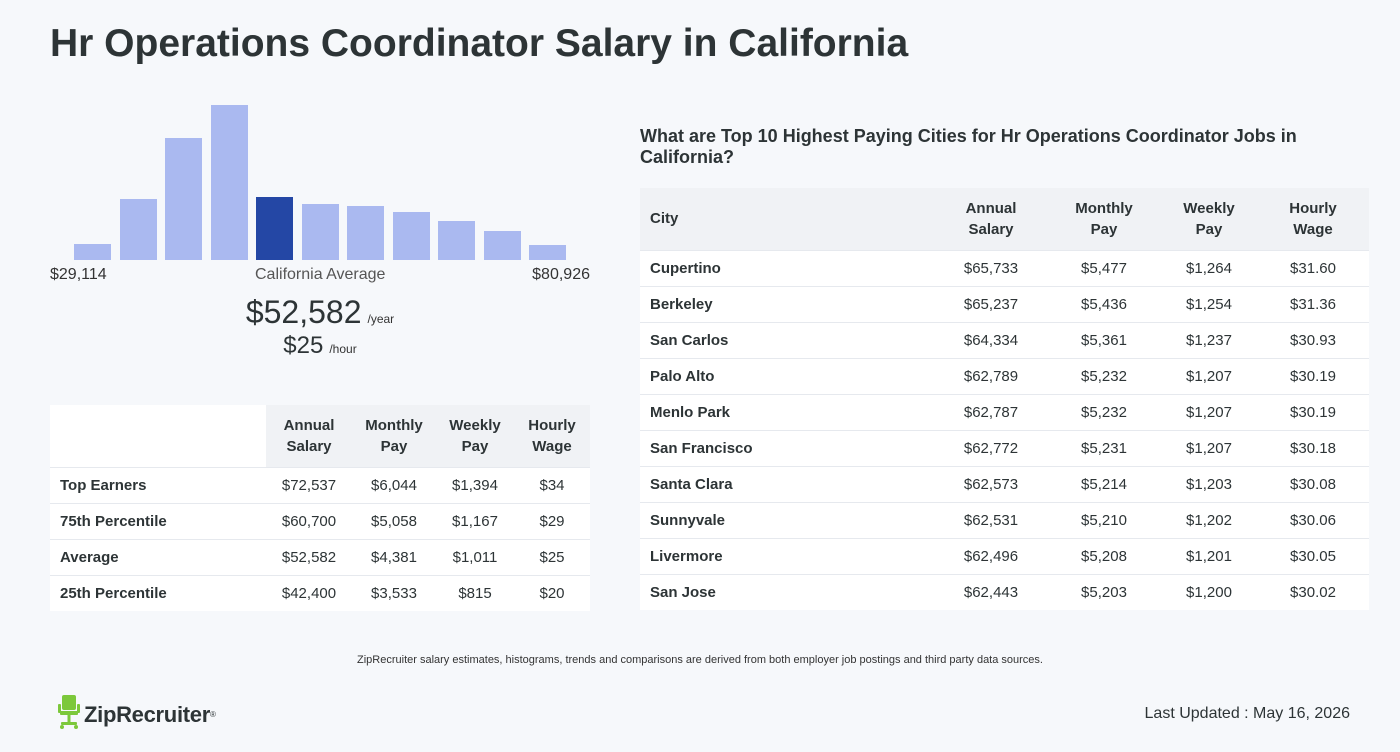 The image size is (1400, 752). I want to click on percentile-cell: $1,167, so click(475, 520).